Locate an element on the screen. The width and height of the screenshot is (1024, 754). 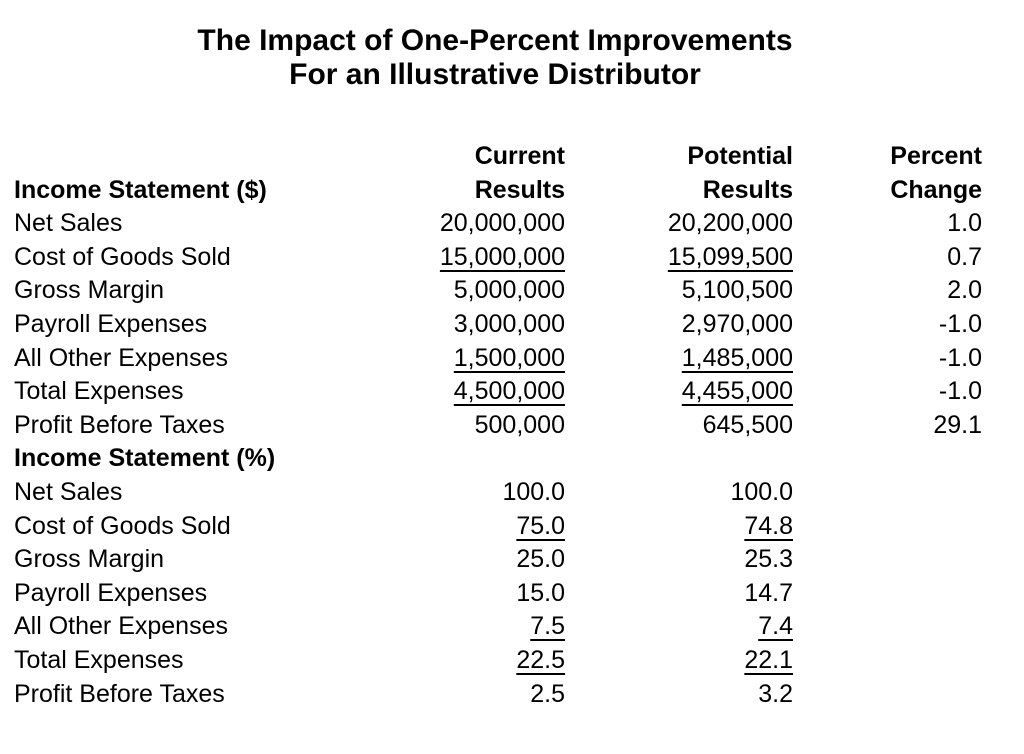
header-percent-line2: Change is located at coordinates (936, 189).